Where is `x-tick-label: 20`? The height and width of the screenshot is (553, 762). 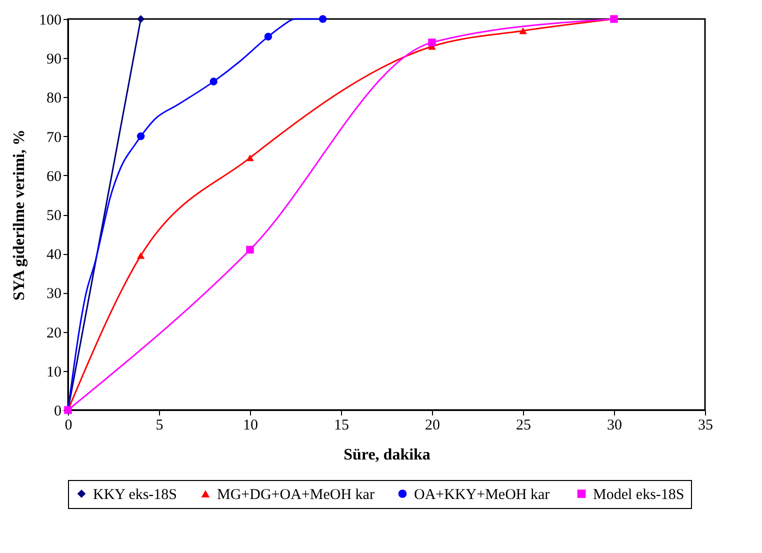 x-tick-label: 20 is located at coordinates (432, 426).